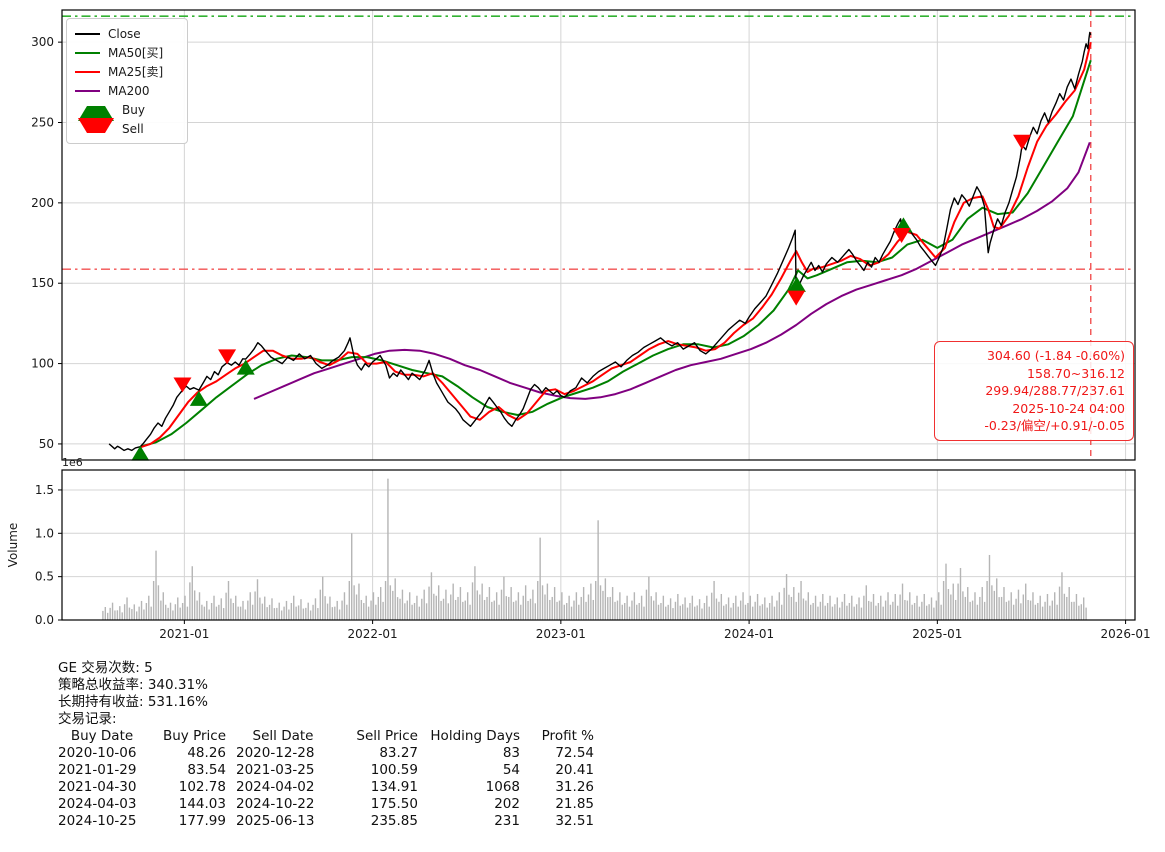 The width and height of the screenshot is (1165, 852). What do you see at coordinates (42, 123) in the screenshot?
I see `svg-text: 250` at bounding box center [42, 123].